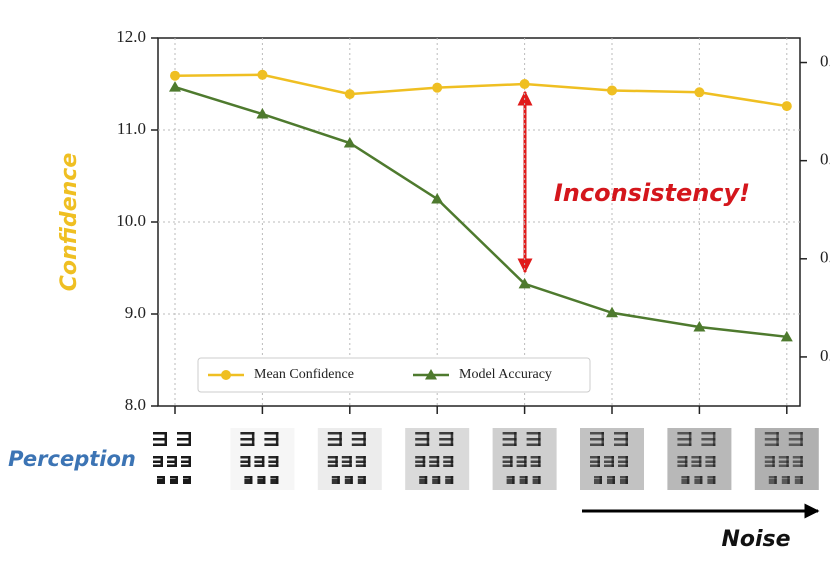 The image size is (830, 572). What do you see at coordinates (131, 128) in the screenshot?
I see `y-tick-label: 11.0` at bounding box center [131, 128].